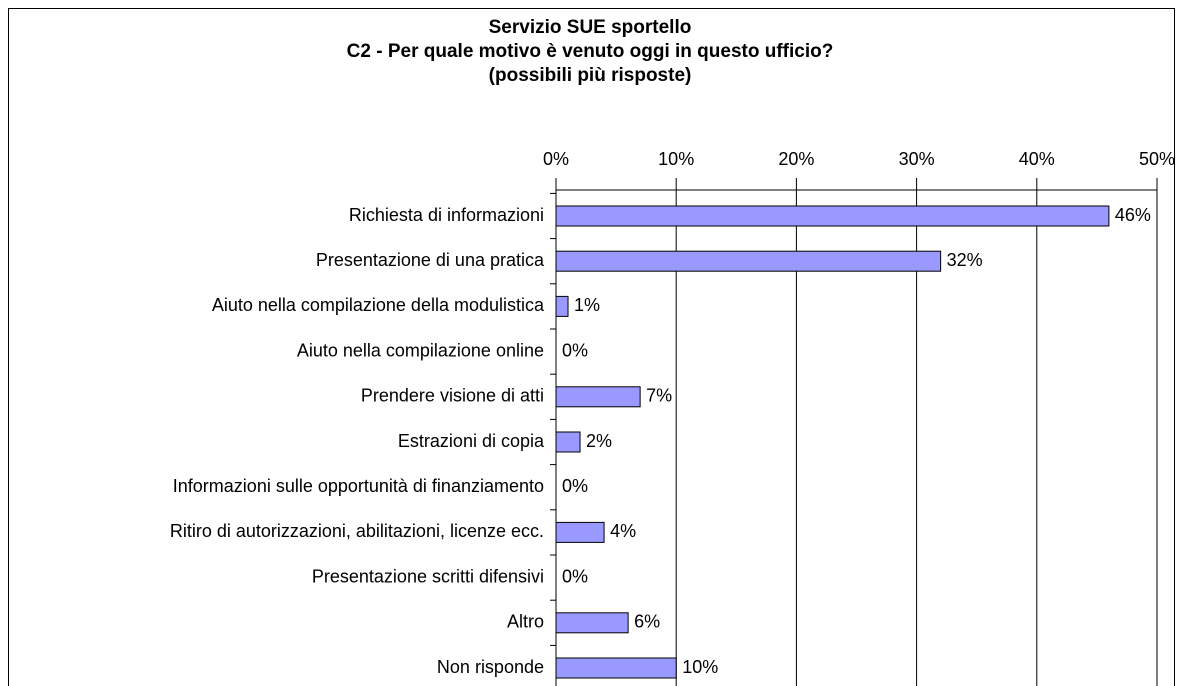 Image resolution: width=1183 pixels, height=686 pixels. I want to click on value-label: 2%, so click(599, 441).